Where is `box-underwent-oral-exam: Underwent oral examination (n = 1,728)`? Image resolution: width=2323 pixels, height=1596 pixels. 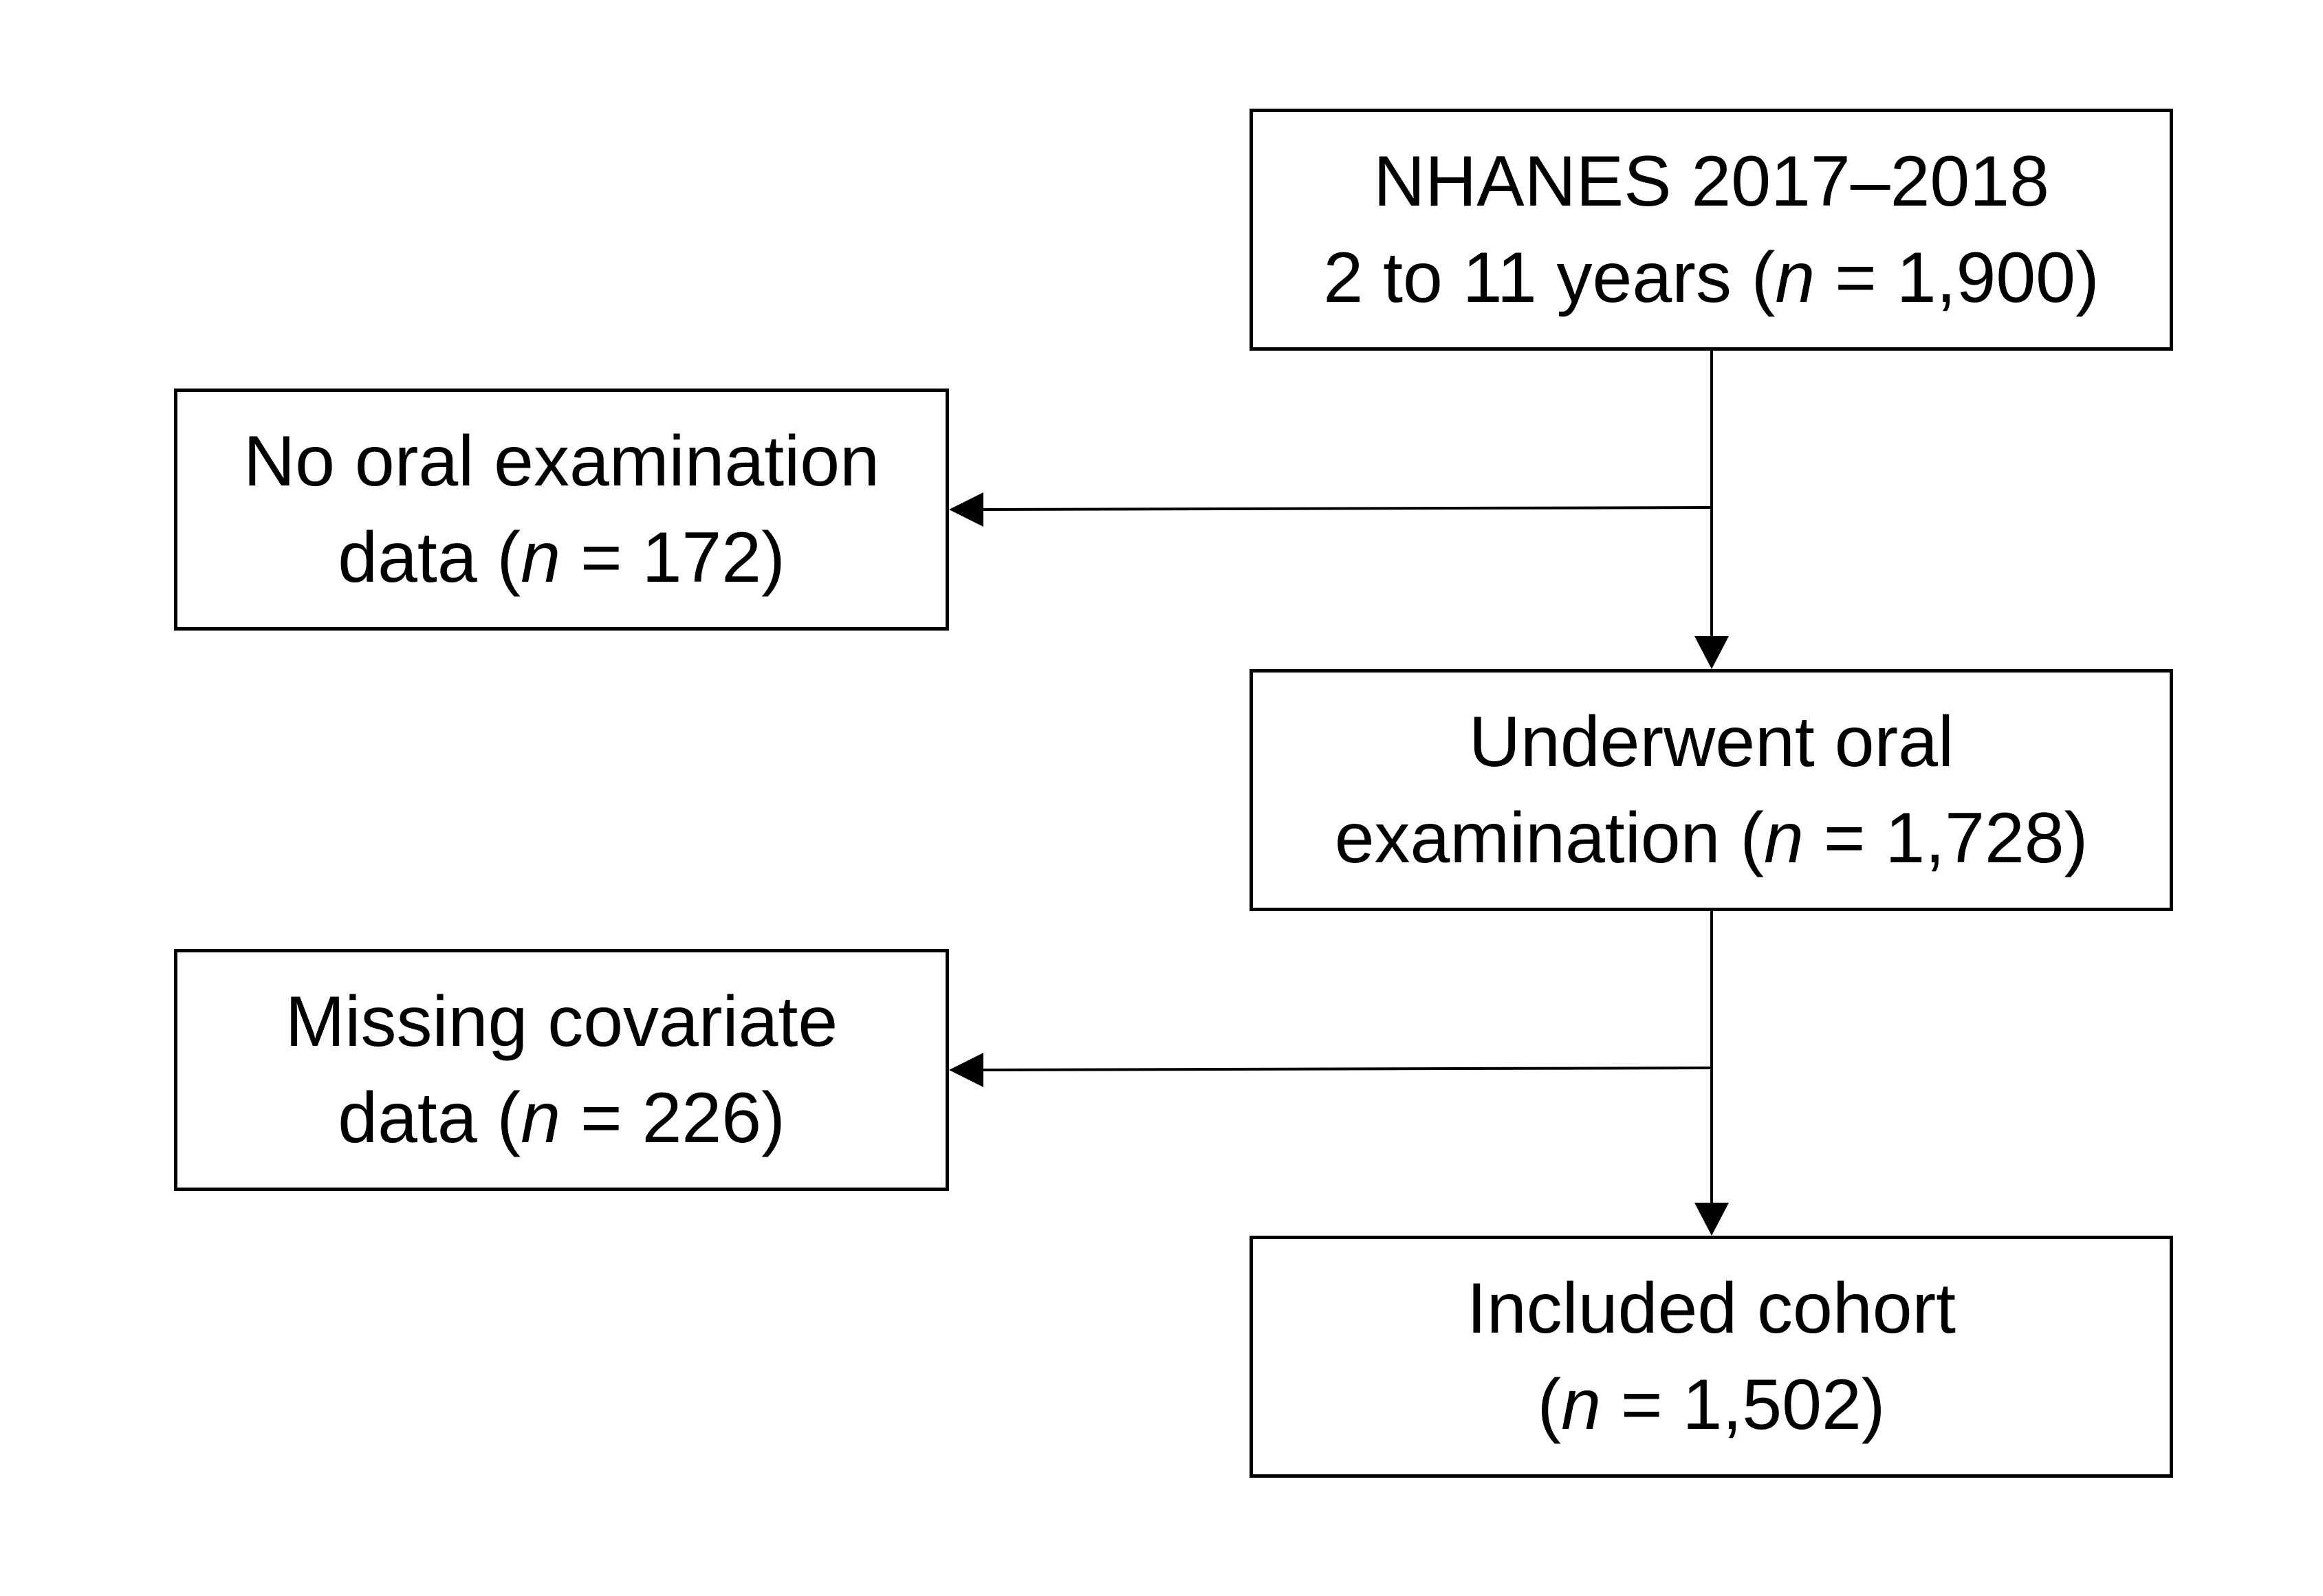
box-underwent-oral-exam: Underwent oral examination (n = 1,728) is located at coordinates (1711, 790).